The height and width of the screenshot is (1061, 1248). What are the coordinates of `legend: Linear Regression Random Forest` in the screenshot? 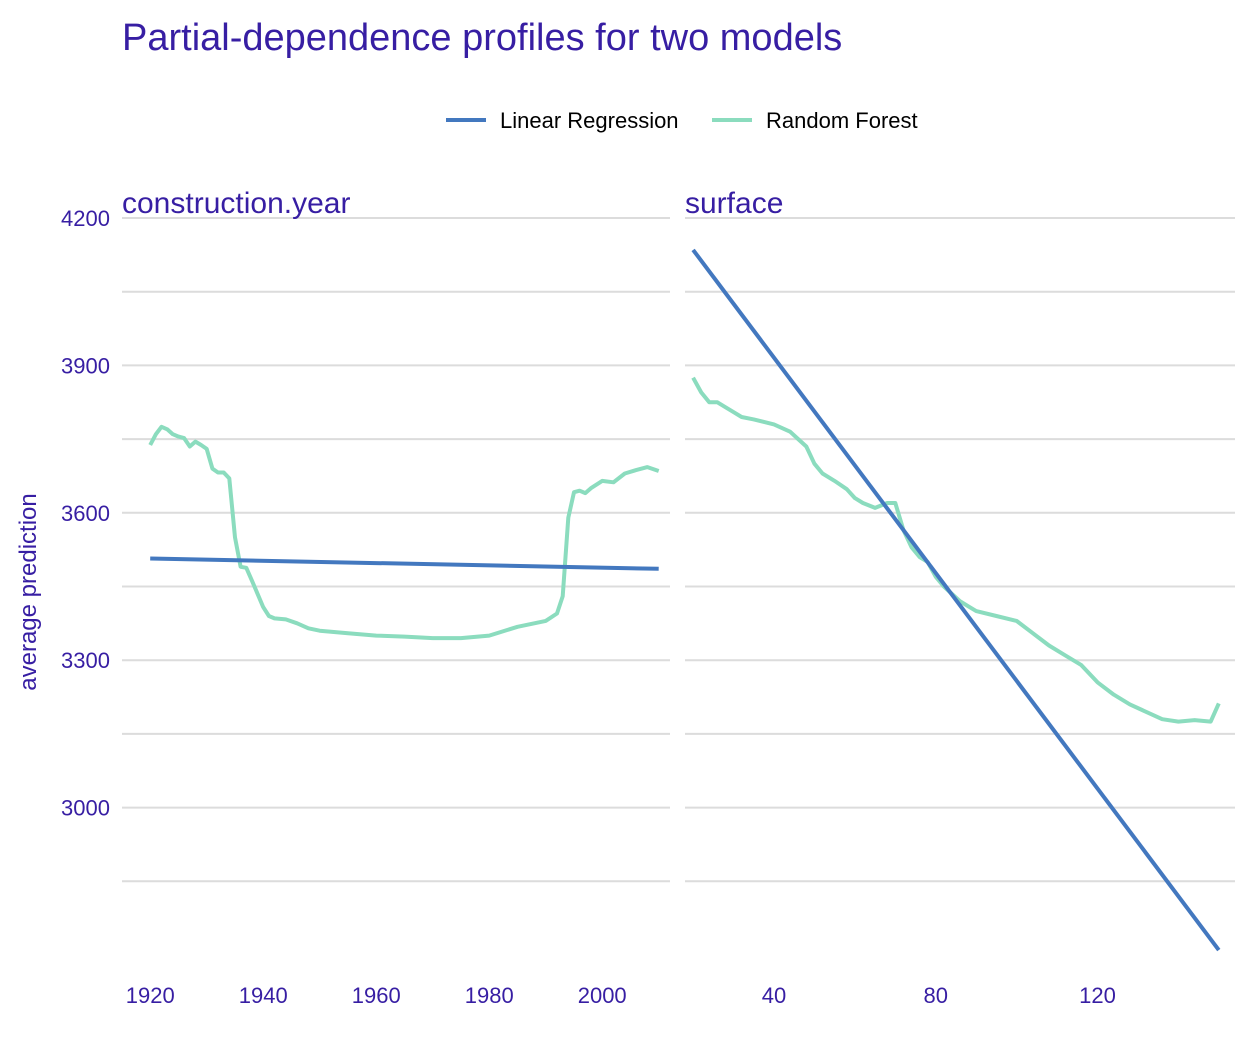 It's located at (682, 120).